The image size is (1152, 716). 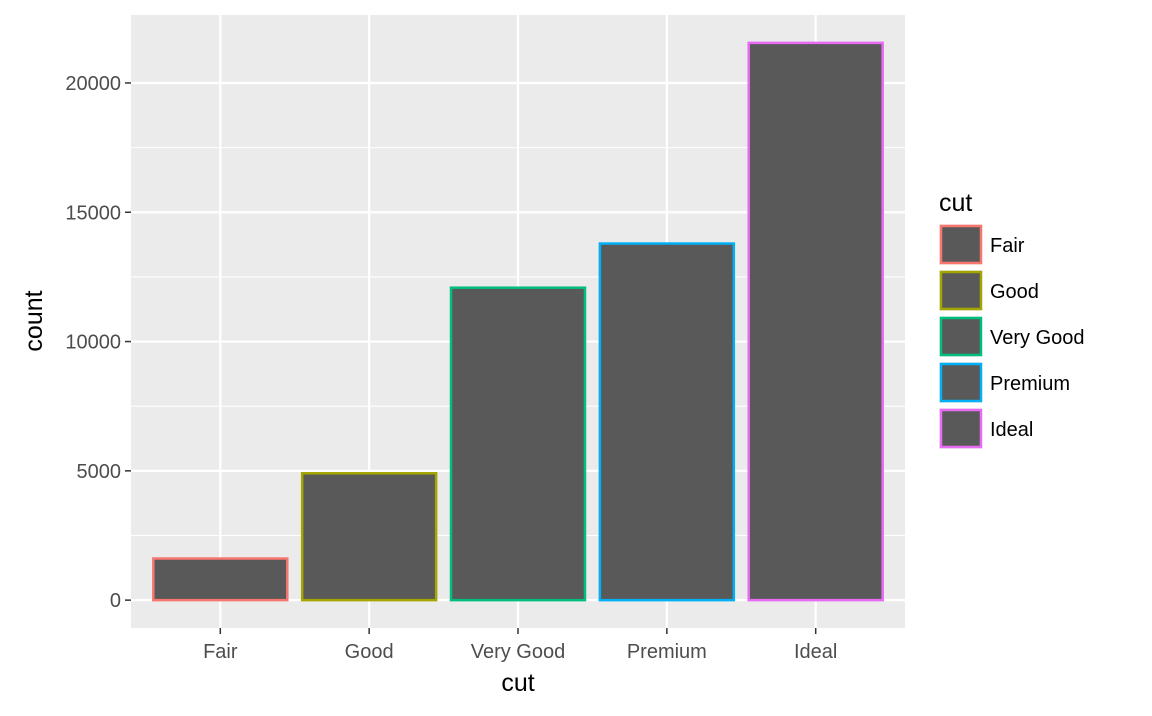 I want to click on y-axis: 0 5000 10000 15000 20000, so click(x=98, y=342).